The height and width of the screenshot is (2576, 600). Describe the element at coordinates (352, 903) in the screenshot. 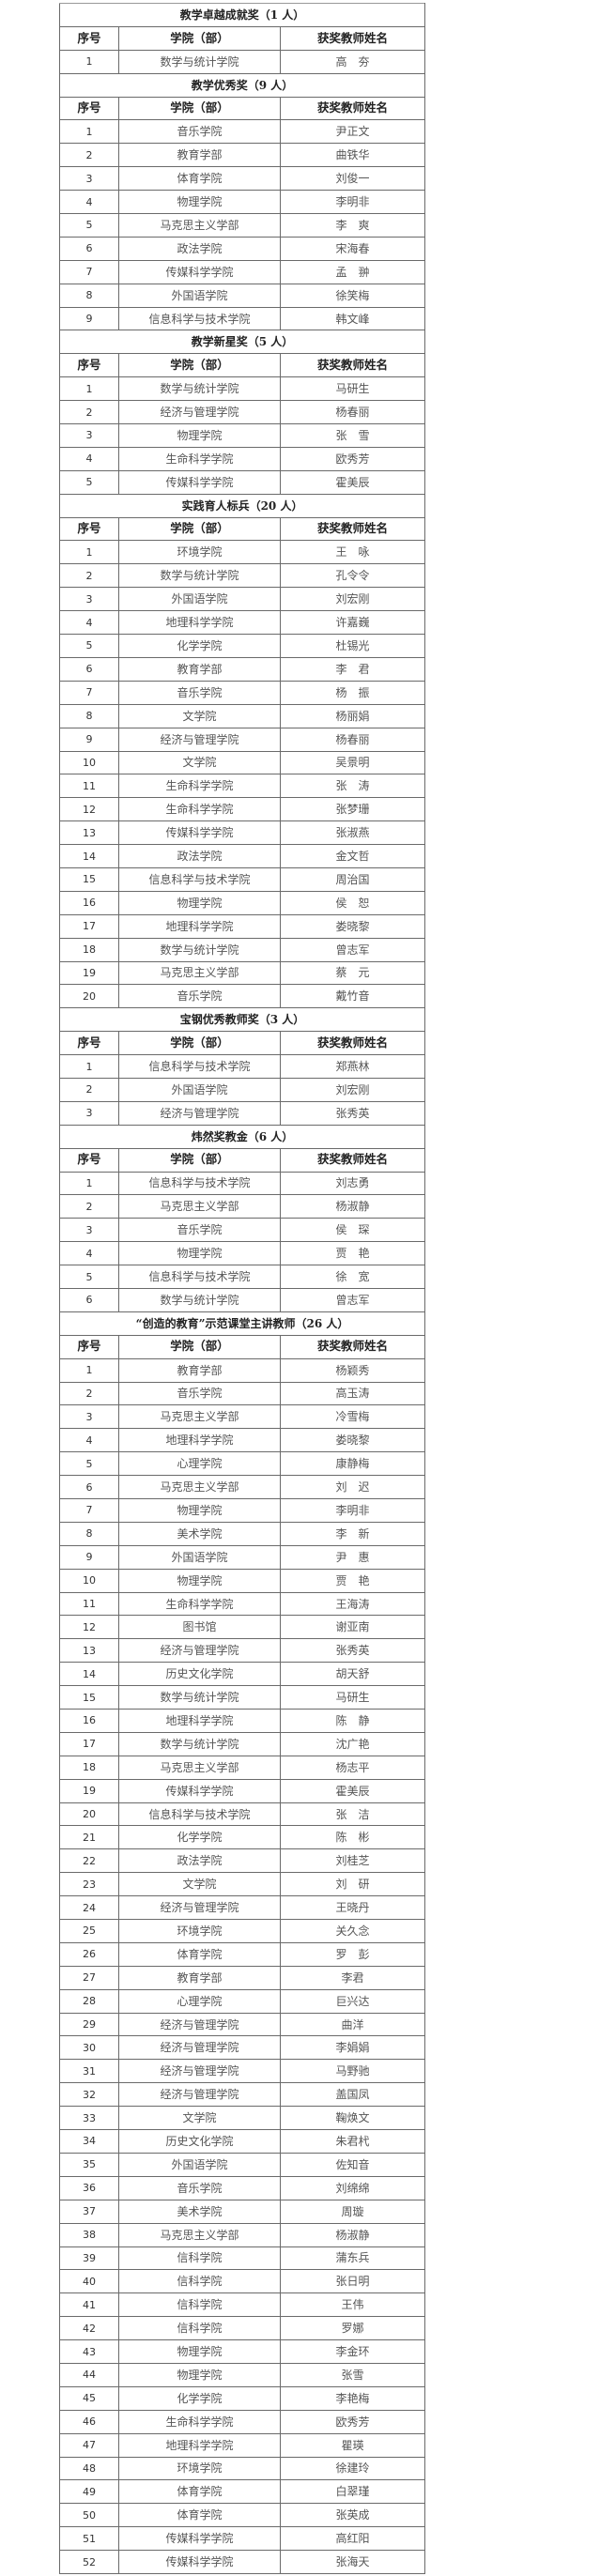

I see `row-teacher-name: 侯 恕` at that location.